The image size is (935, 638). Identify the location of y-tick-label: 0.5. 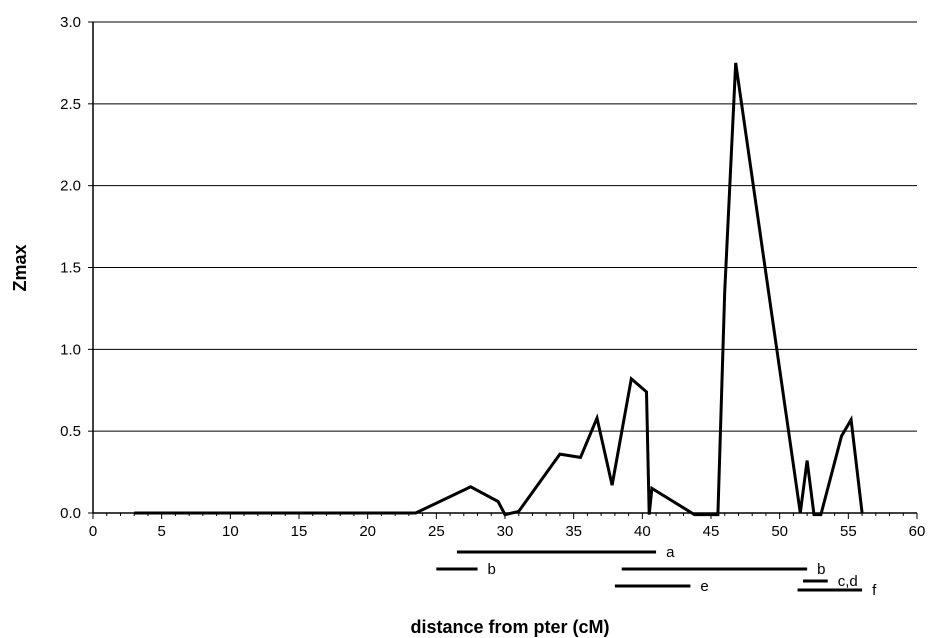
(70, 431).